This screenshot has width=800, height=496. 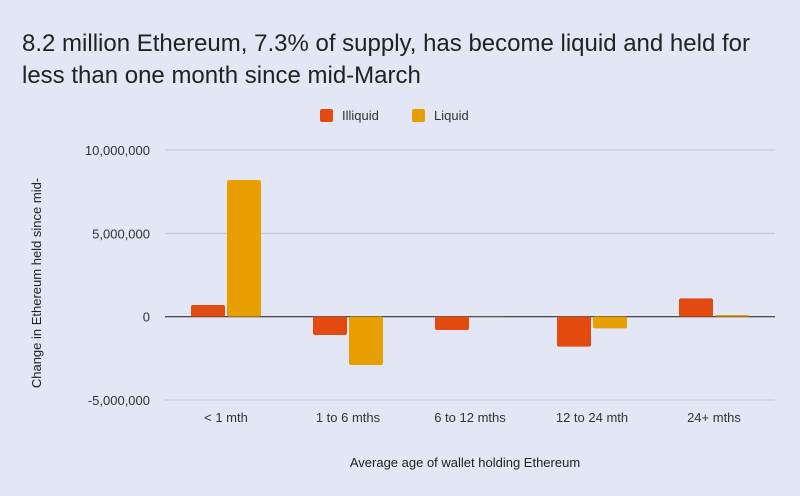 What do you see at coordinates (451, 115) in the screenshot?
I see `legend-label-liquid: Liquid` at bounding box center [451, 115].